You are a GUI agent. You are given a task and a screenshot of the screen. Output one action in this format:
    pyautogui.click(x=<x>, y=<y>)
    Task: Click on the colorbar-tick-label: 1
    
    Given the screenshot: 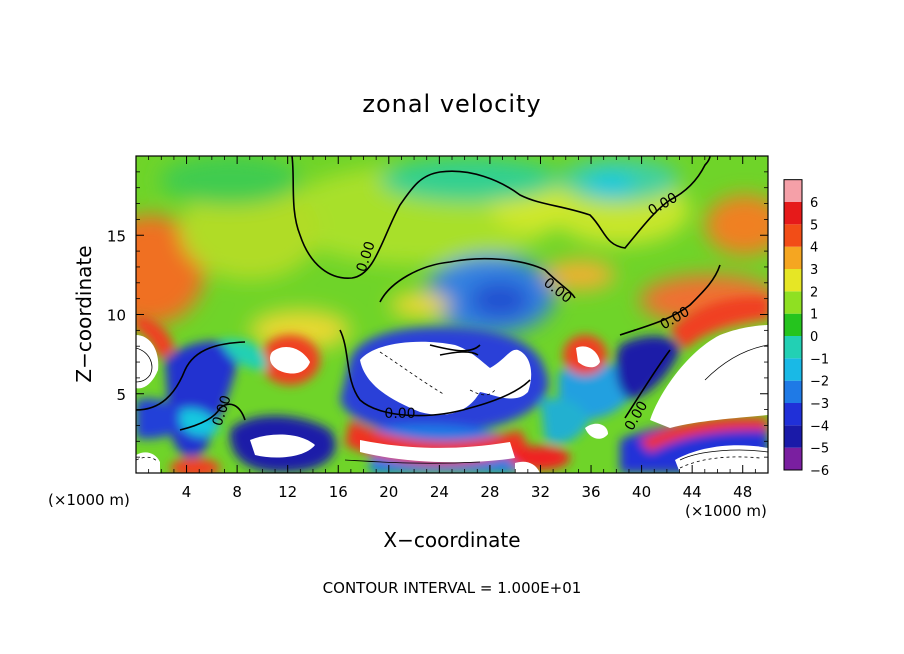 What is the action you would take?
    pyautogui.click(x=814, y=315)
    